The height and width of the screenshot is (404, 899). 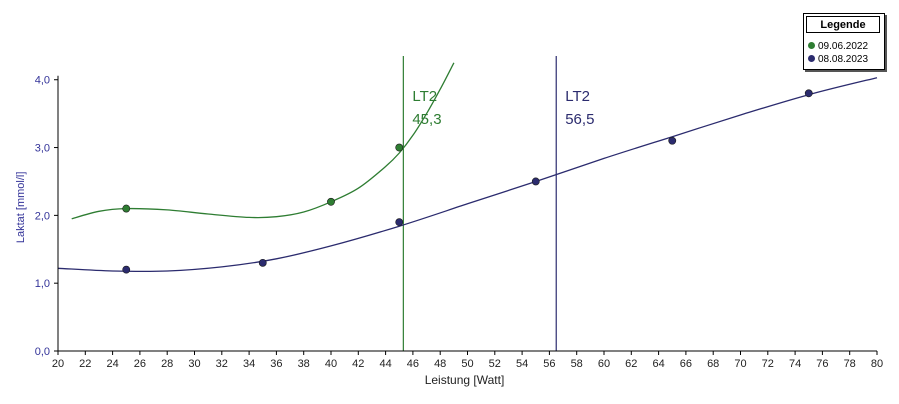 I want to click on y-tick-label: 4,0, so click(x=42, y=81).